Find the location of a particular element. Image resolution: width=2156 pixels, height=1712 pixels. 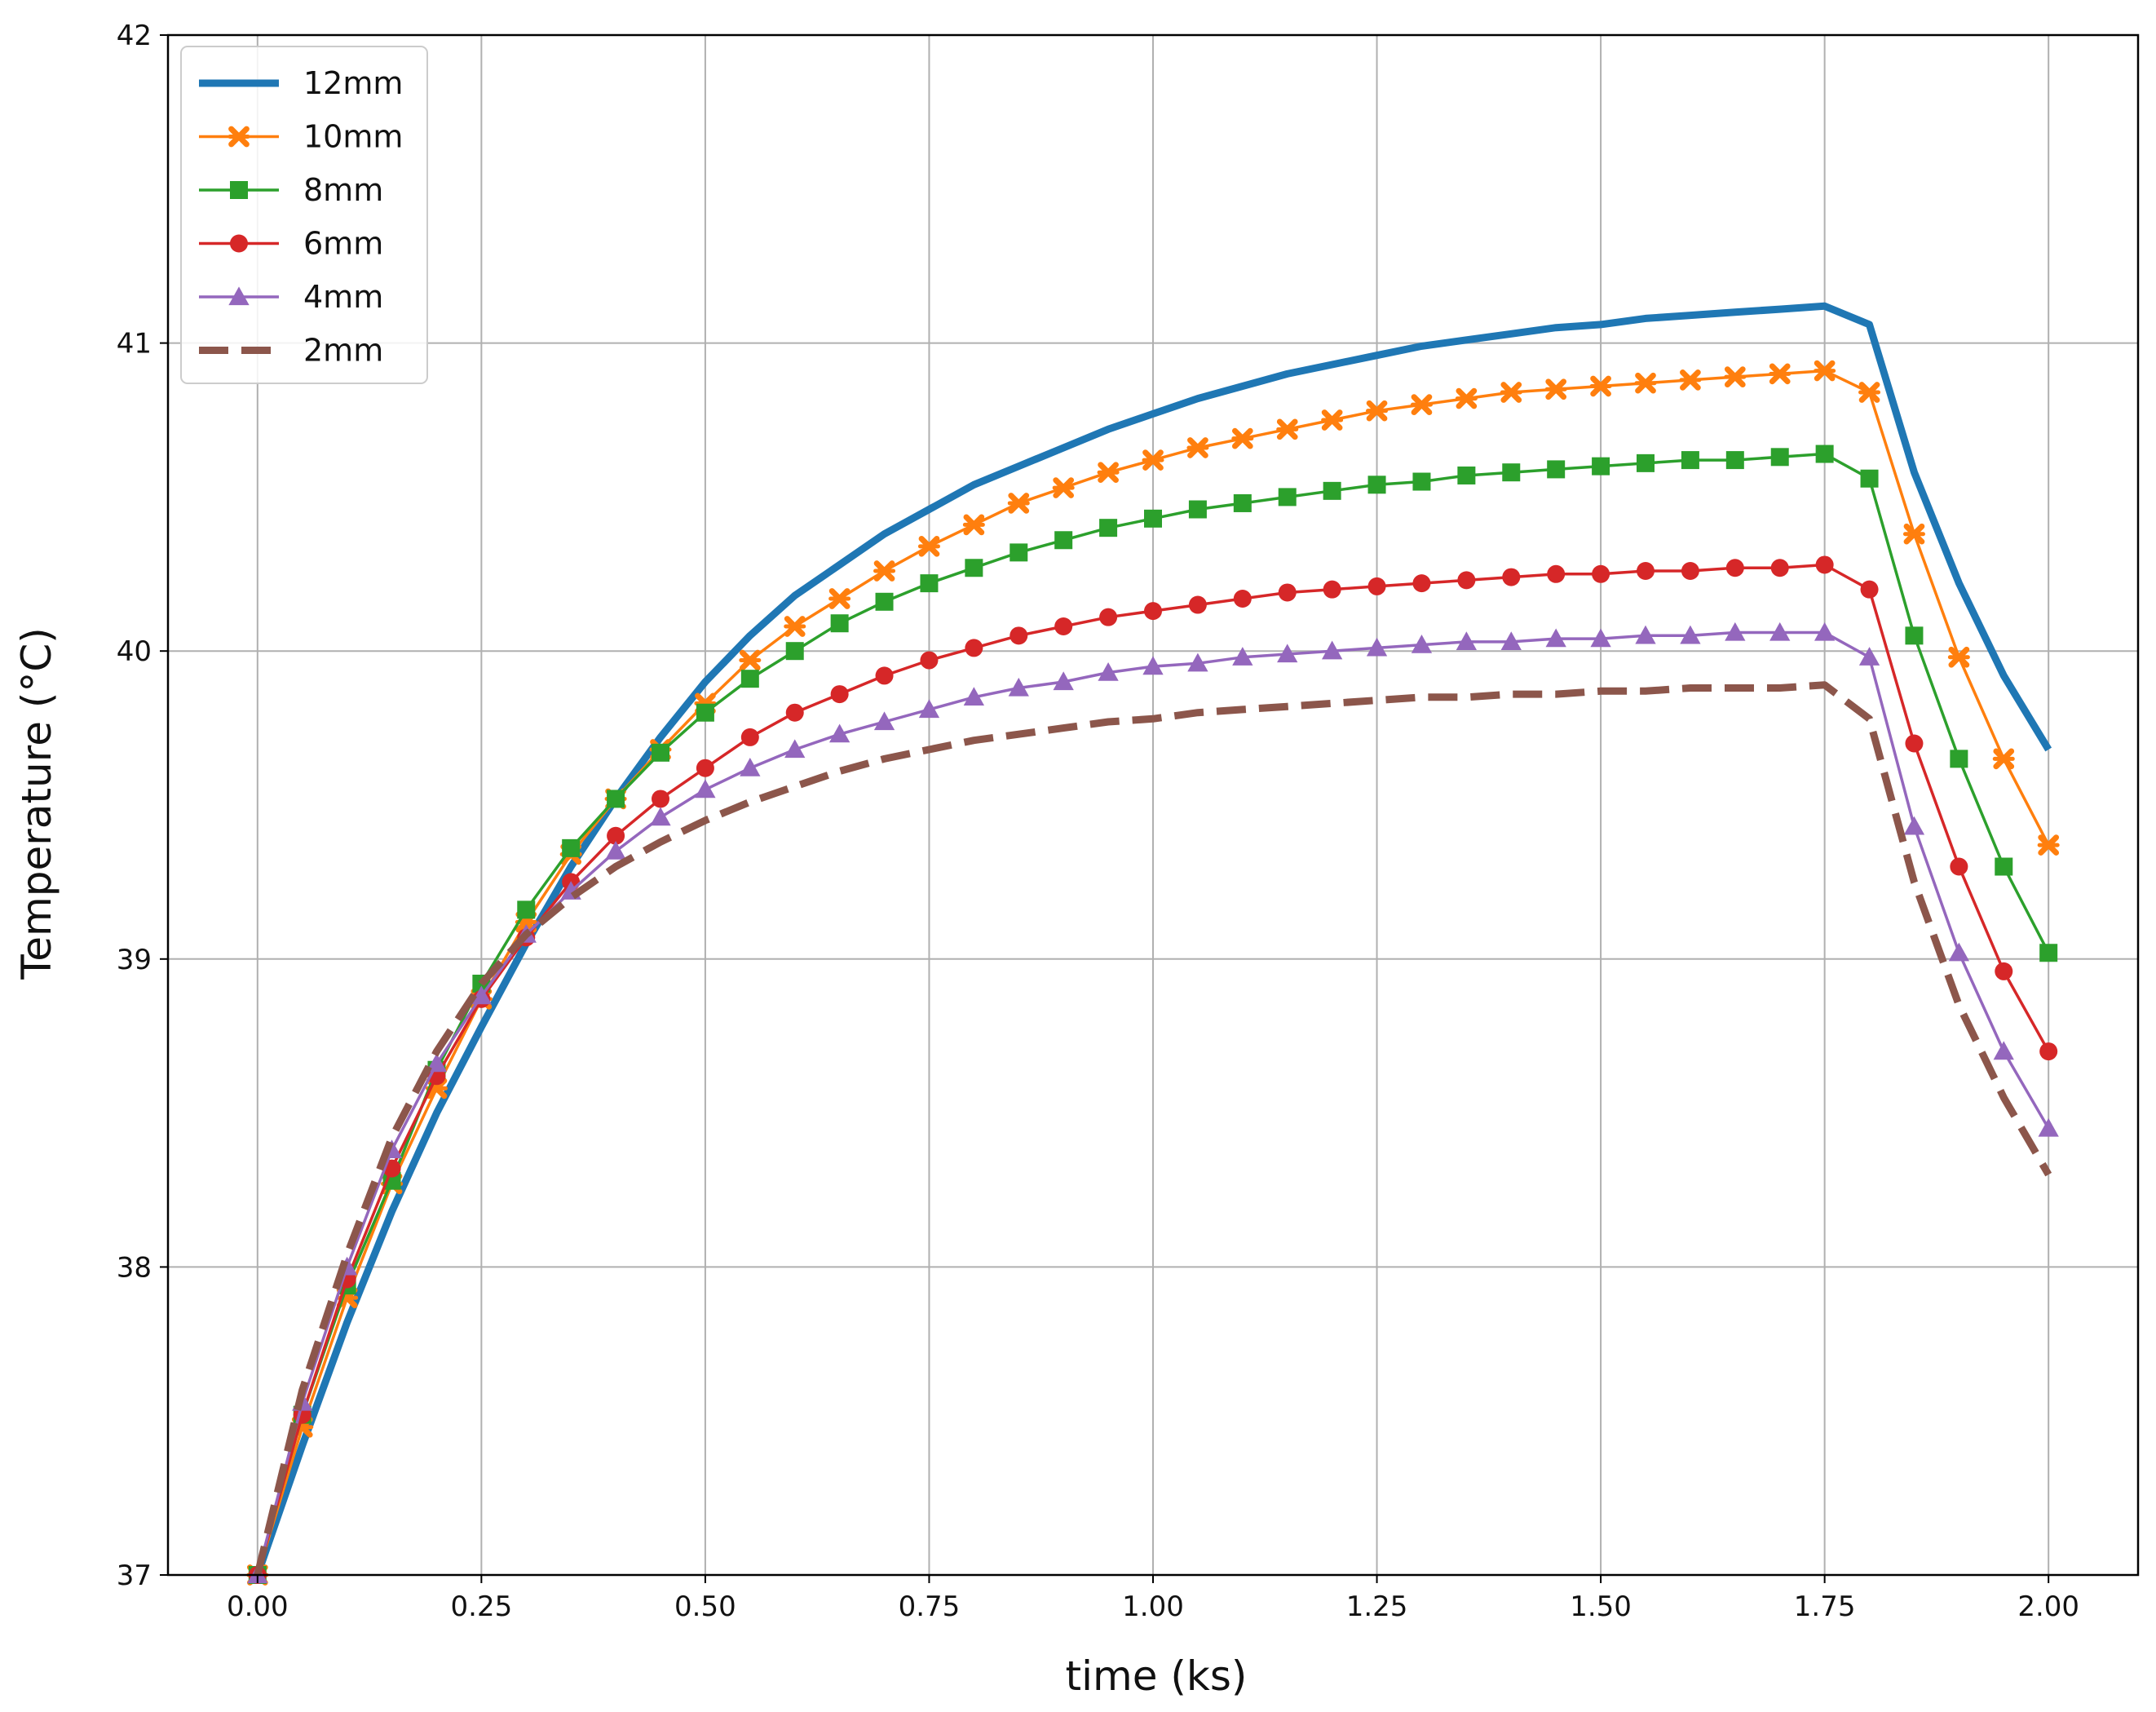

x-axis-title: time (ks) is located at coordinates (1157, 1676).